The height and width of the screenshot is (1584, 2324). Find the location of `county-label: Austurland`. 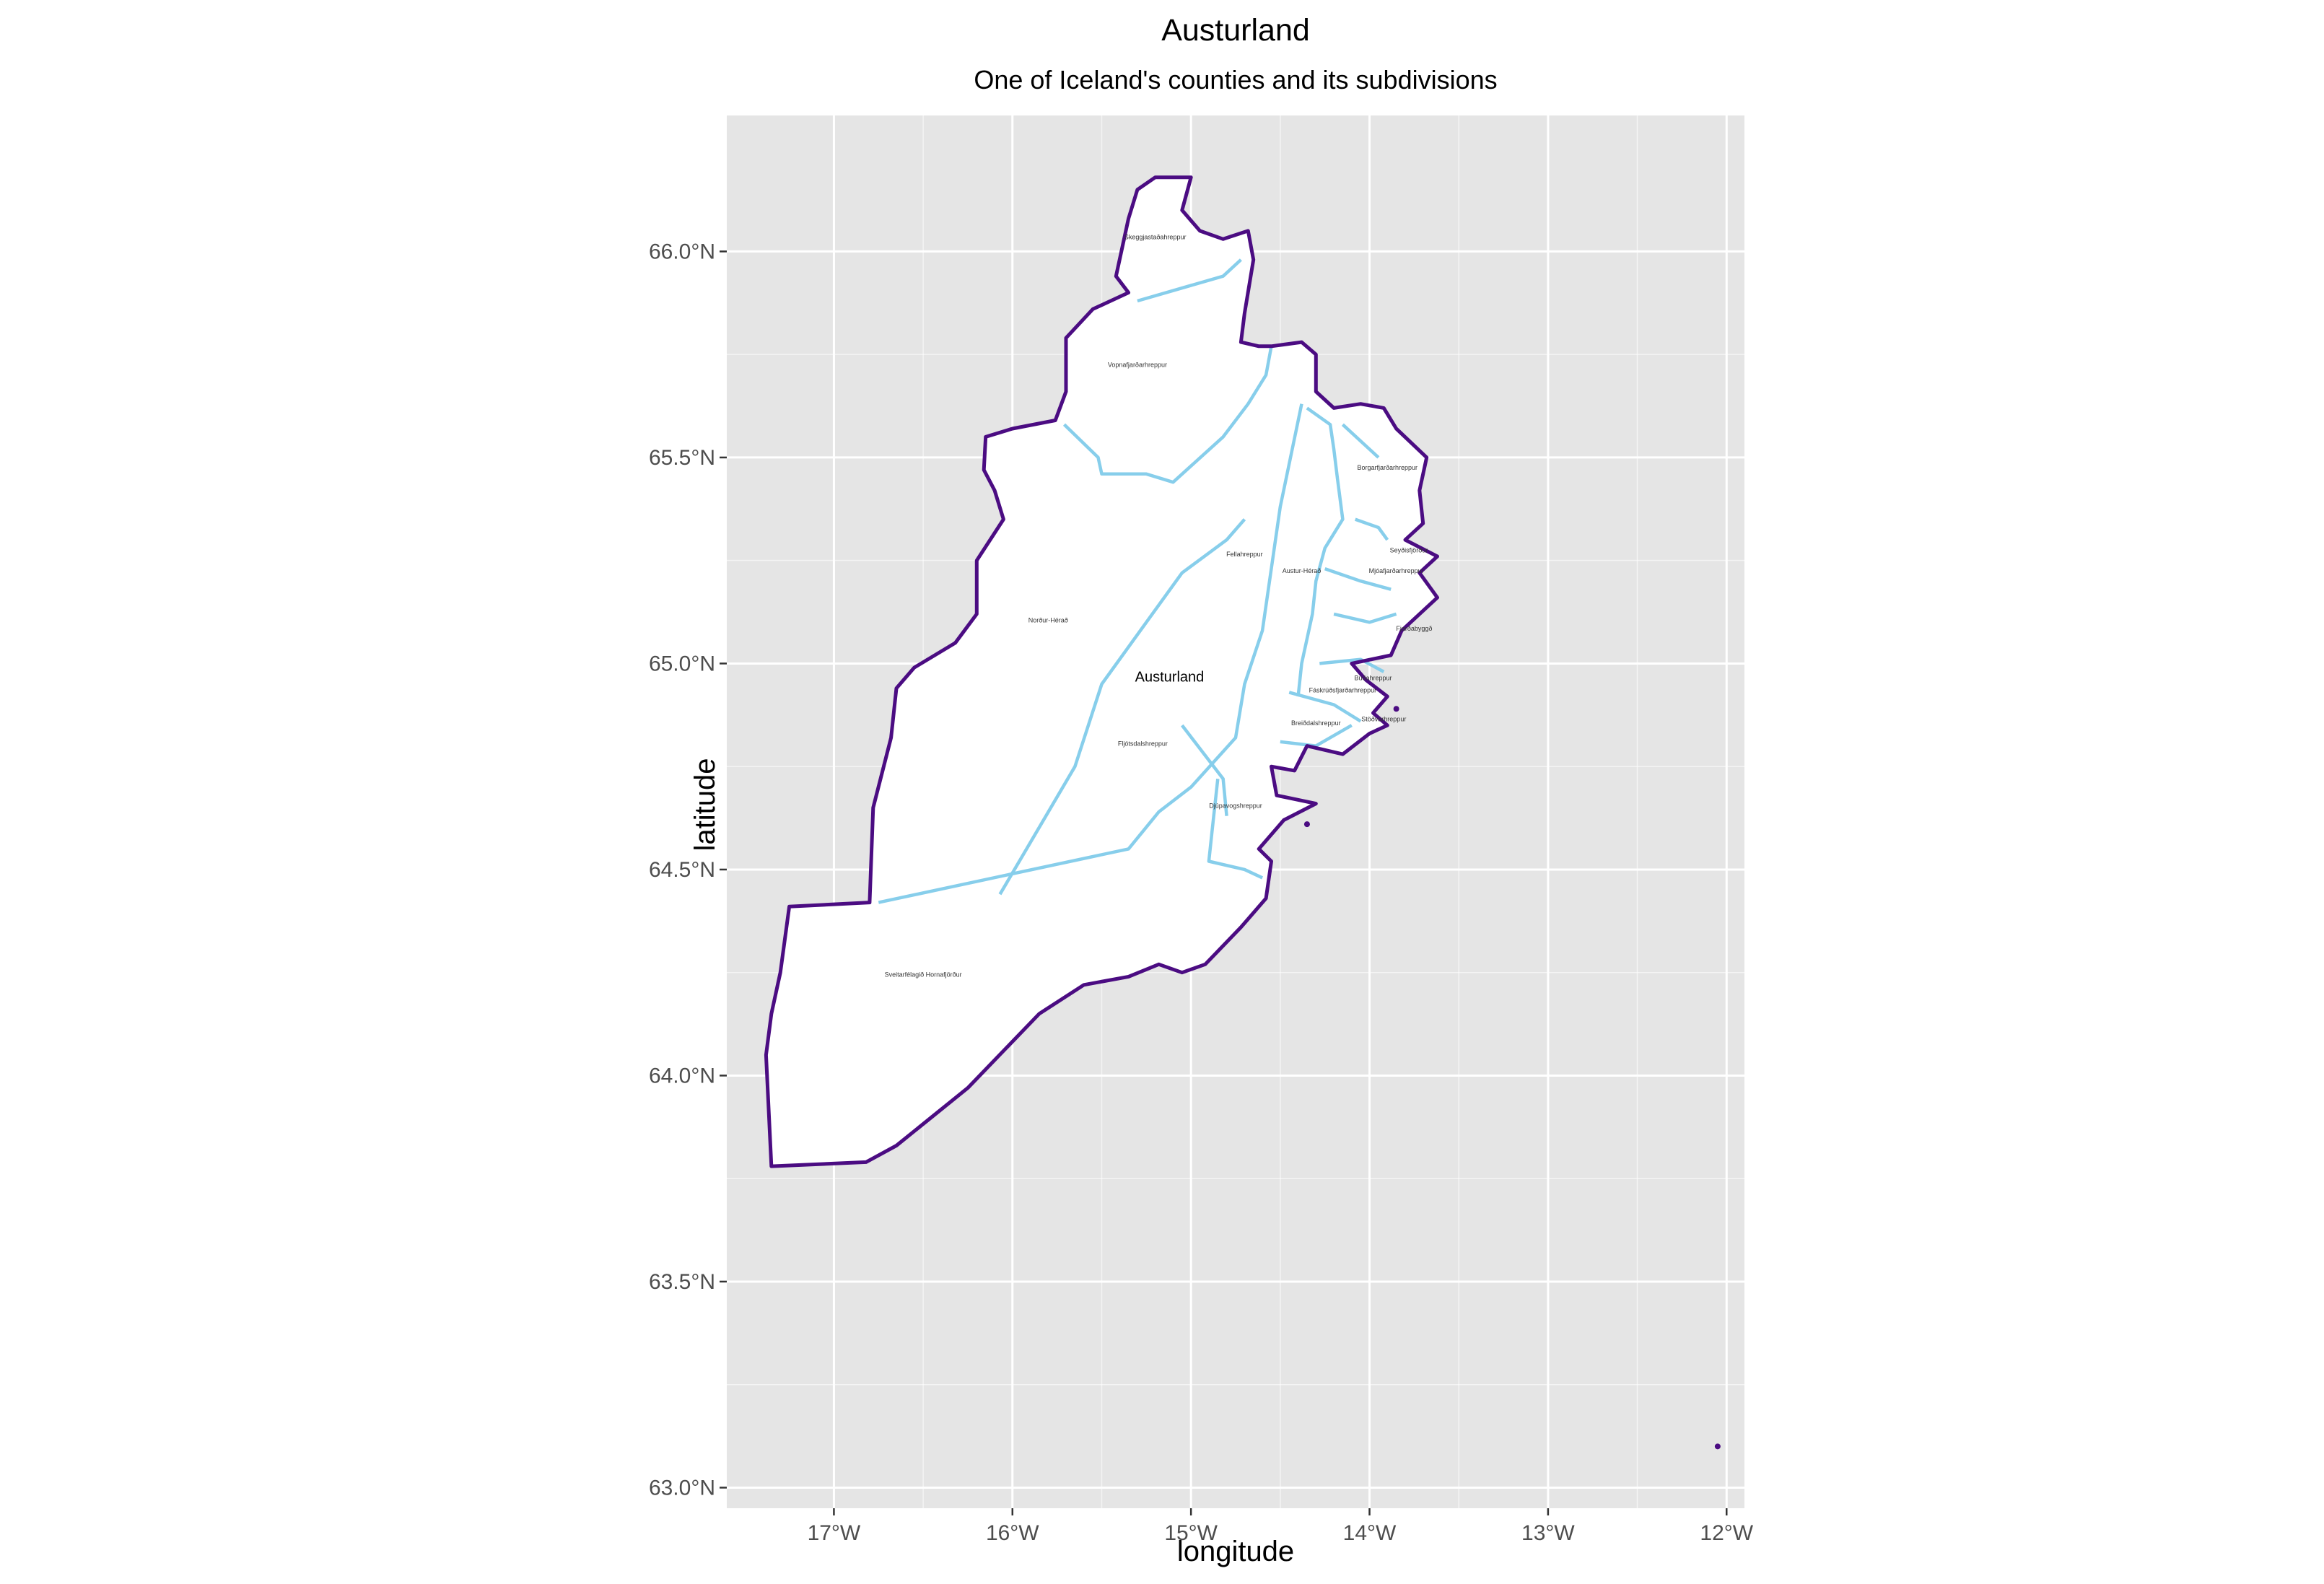

county-label: Austurland is located at coordinates (1170, 678).